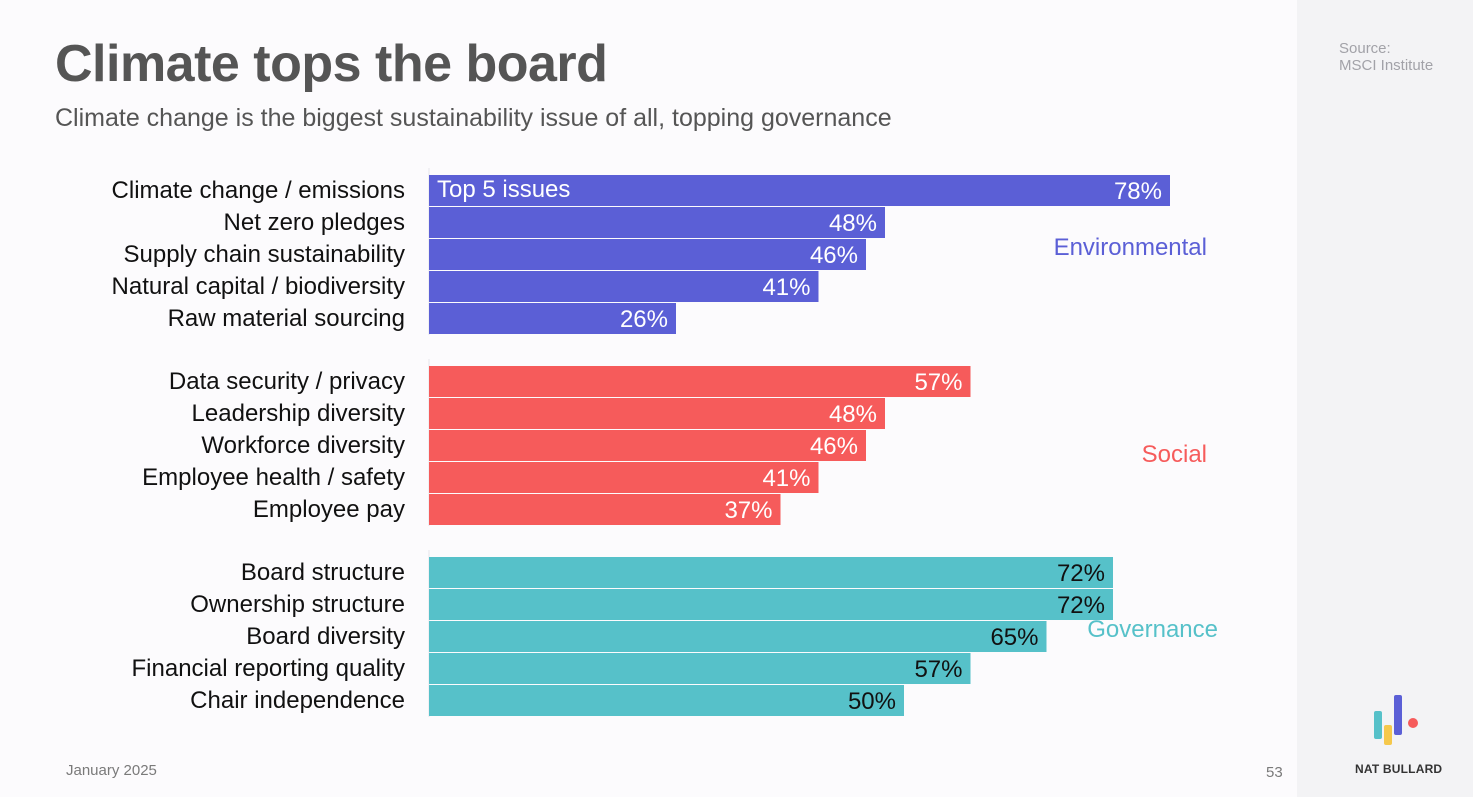 Image resolution: width=1473 pixels, height=797 pixels. I want to click on category-label: Employee pay, so click(329, 509).